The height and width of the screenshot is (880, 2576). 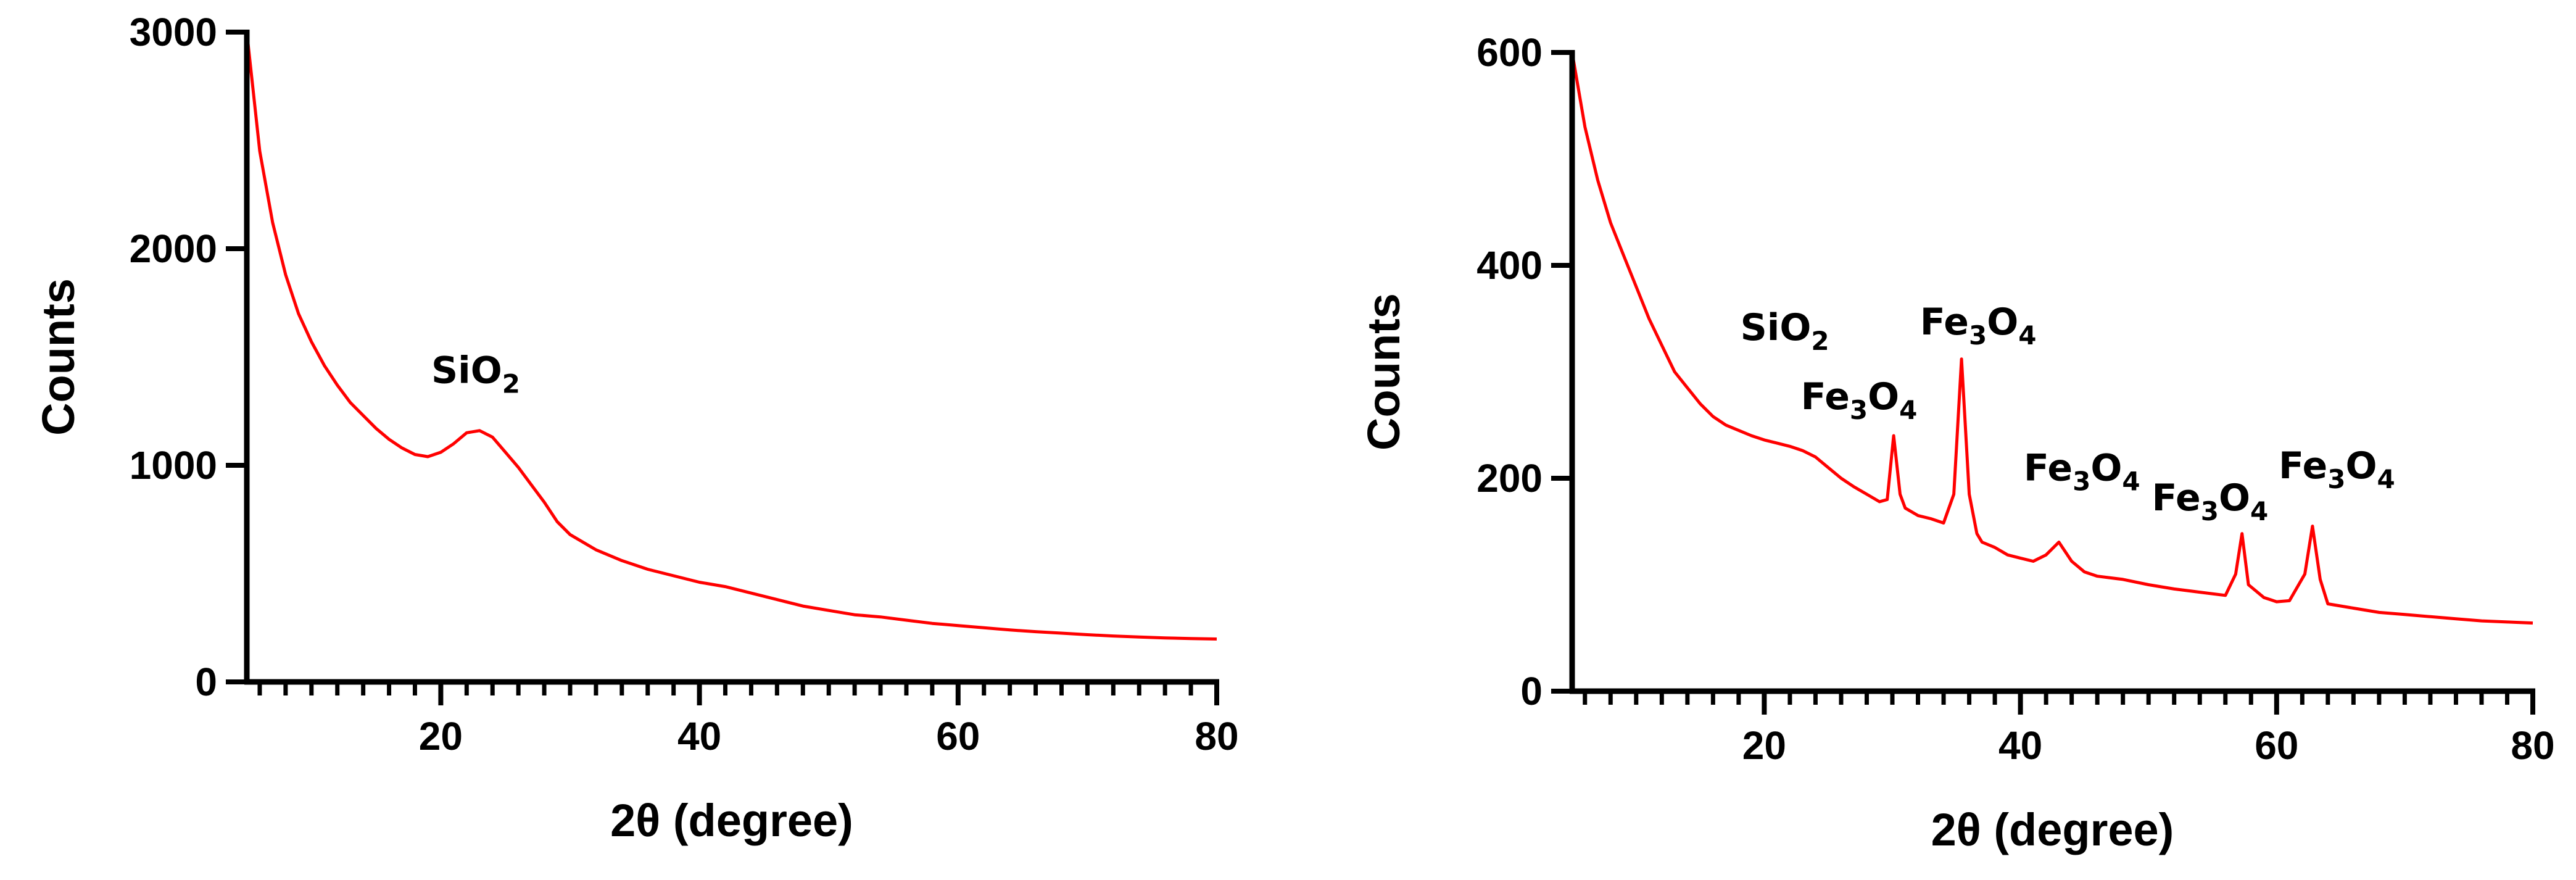 What do you see at coordinates (1509, 52) in the screenshot?
I see `y-tick-label: 600` at bounding box center [1509, 52].